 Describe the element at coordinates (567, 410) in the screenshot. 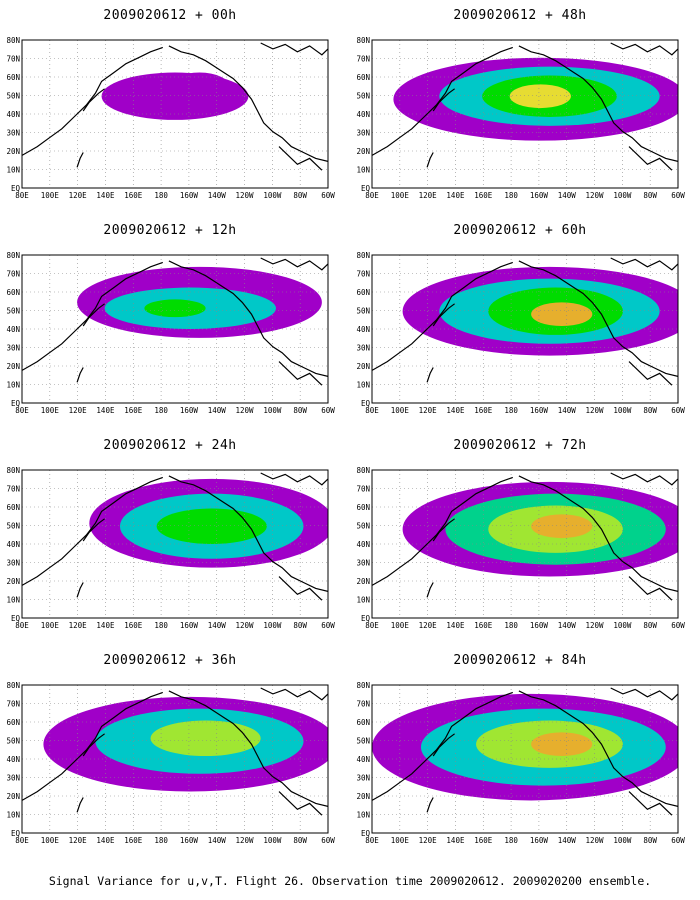

I see `longitude-tick-label: 140W` at that location.